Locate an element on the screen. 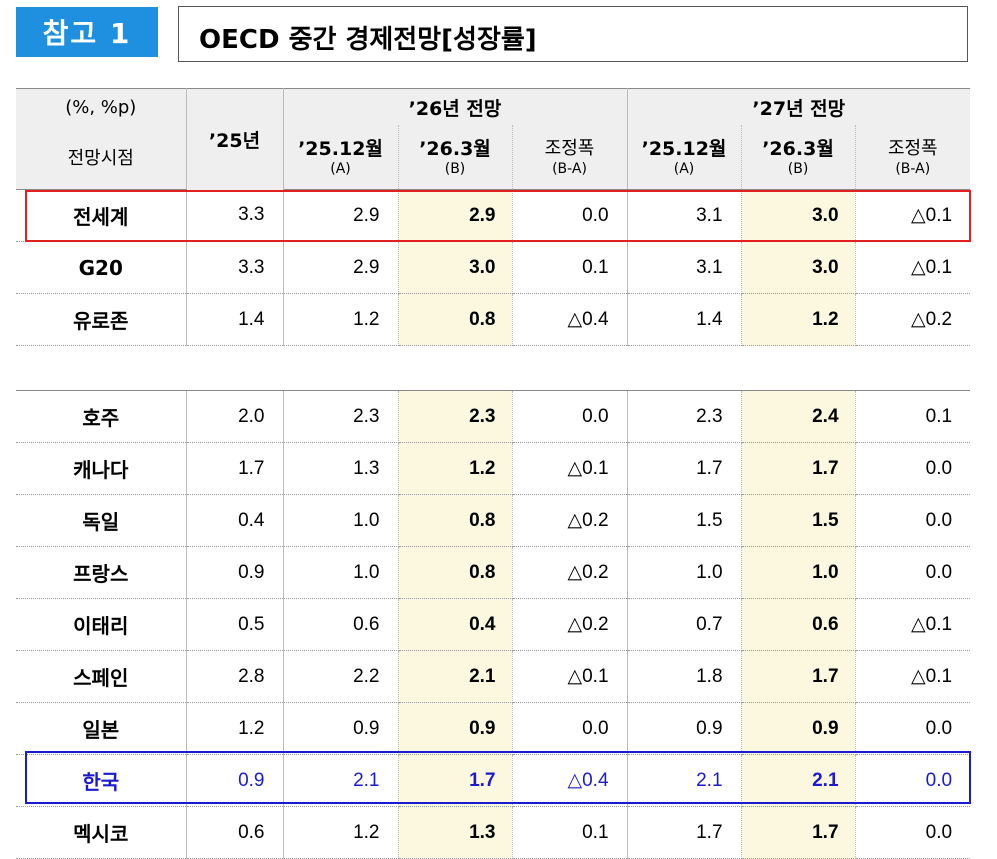  value-2026-adj: △0.1 is located at coordinates (570, 468).